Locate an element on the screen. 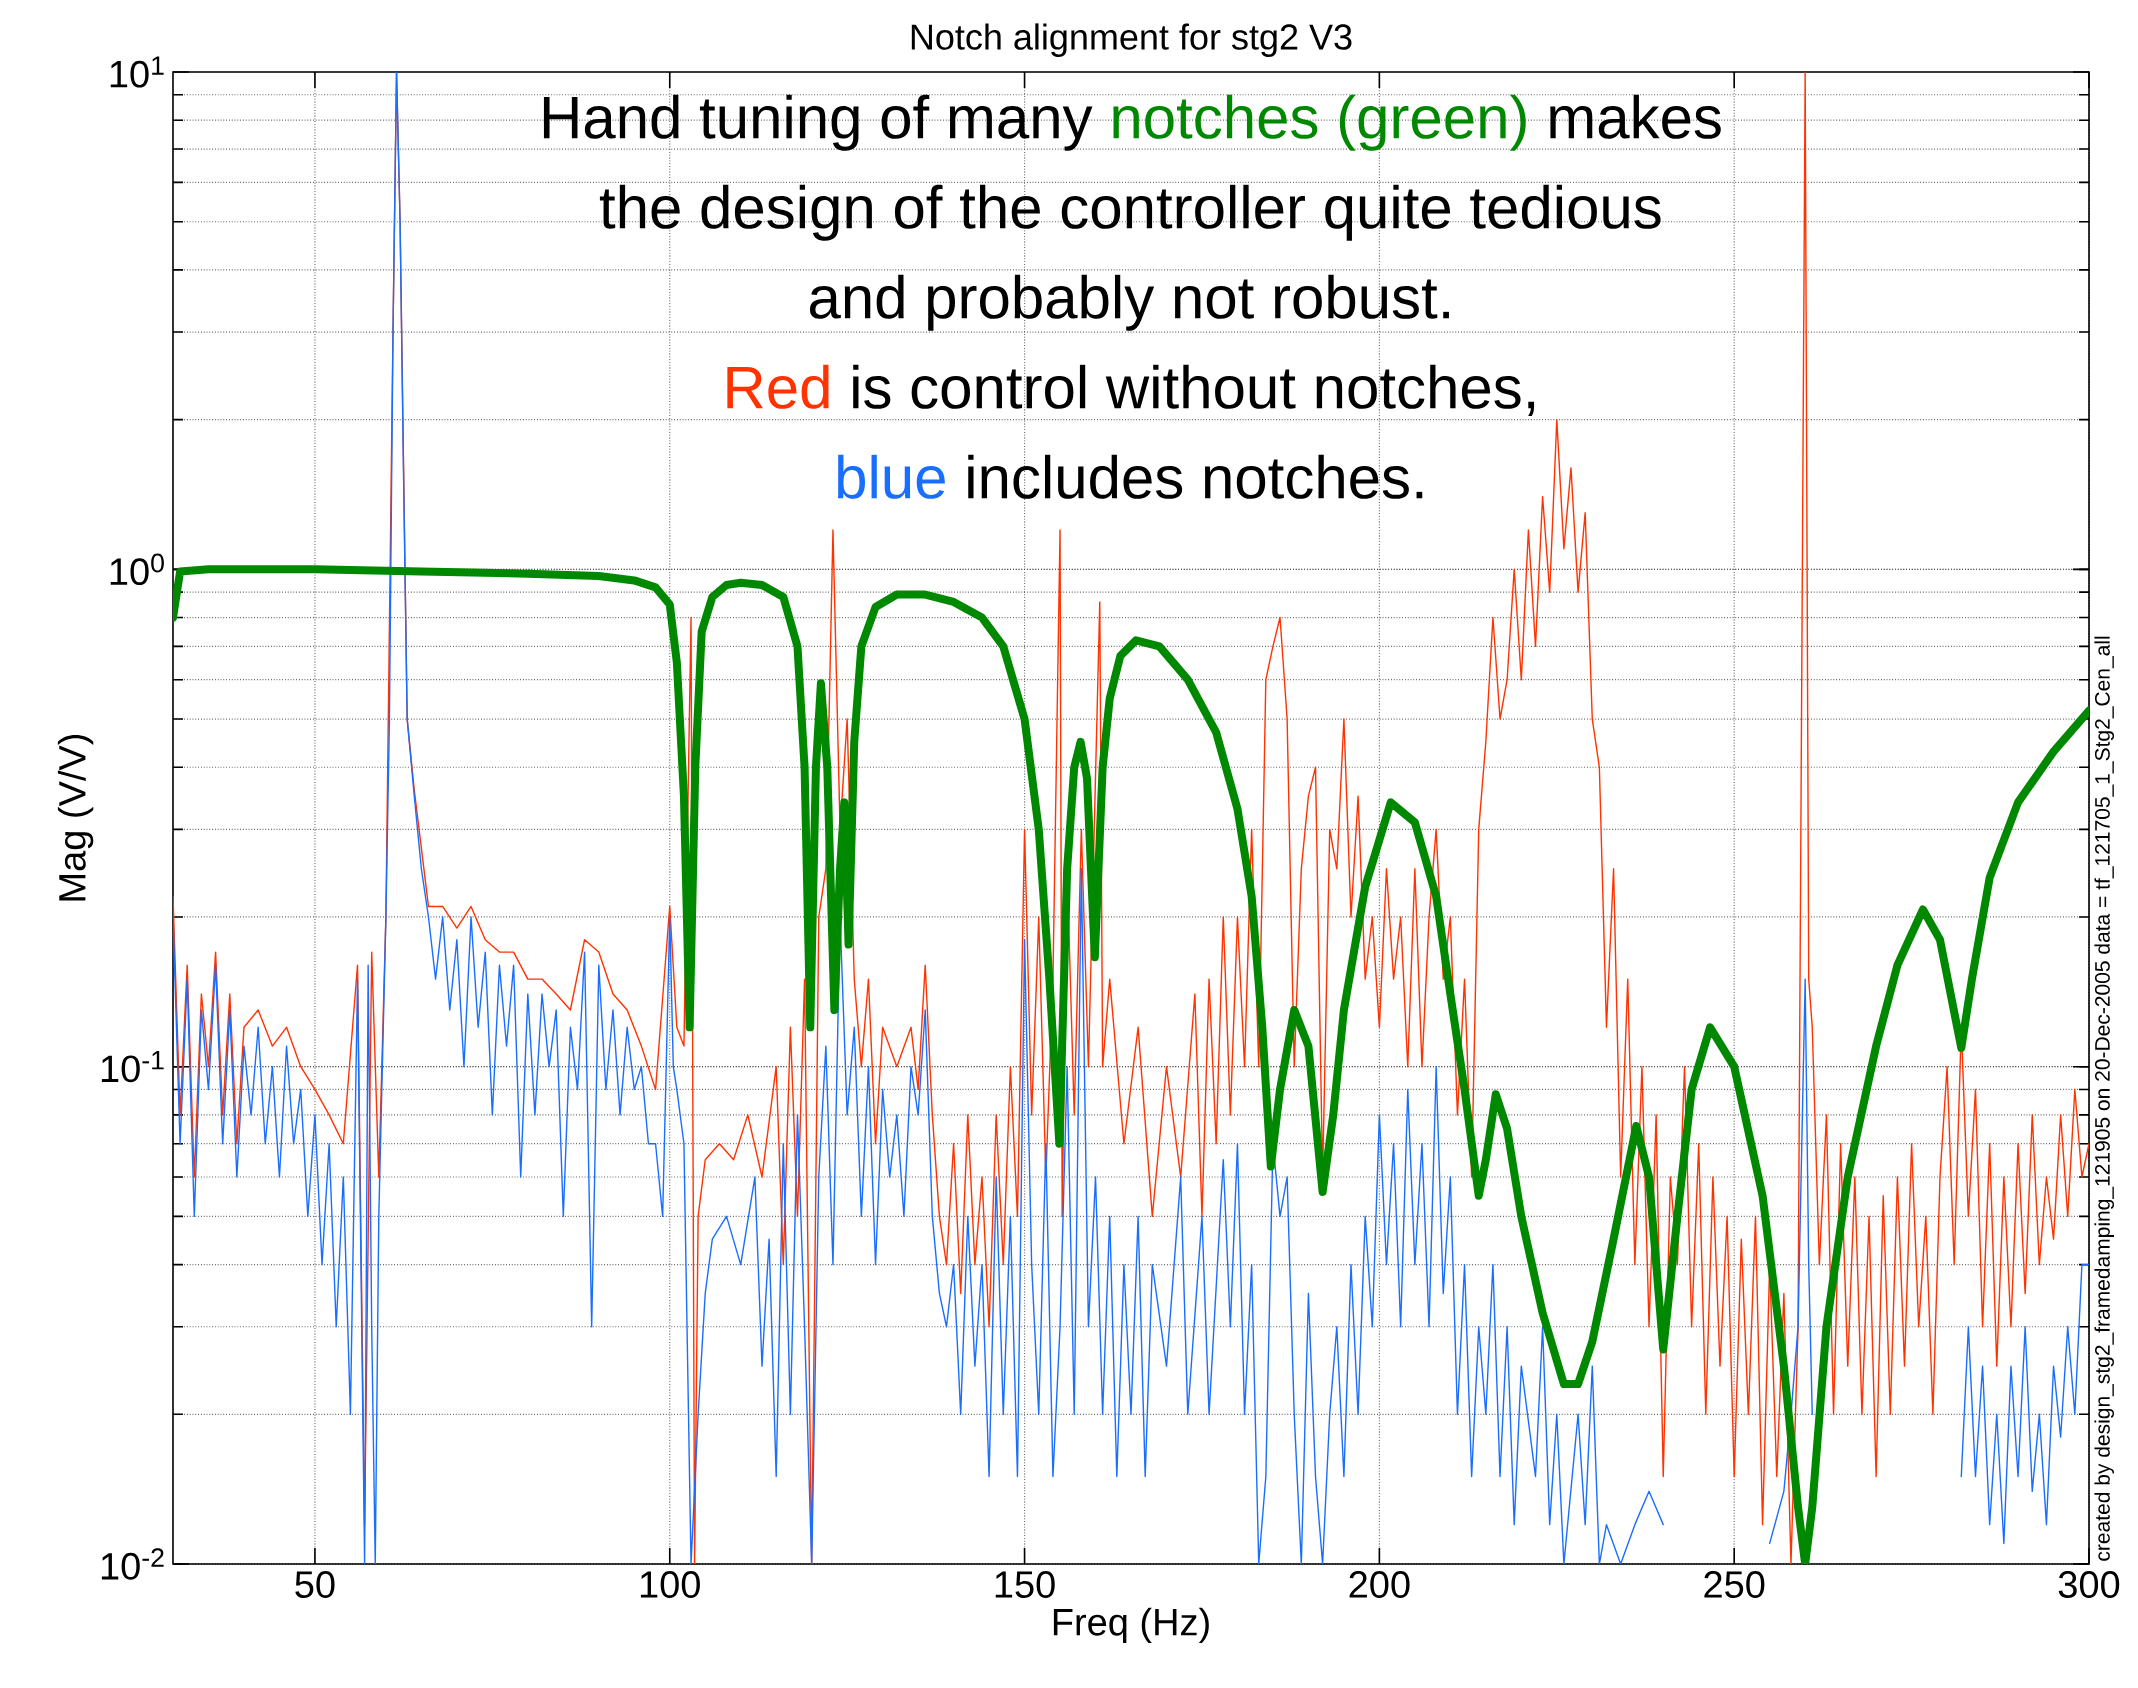 Image resolution: width=2138 pixels, height=1688 pixels. x-tick-label: 250 is located at coordinates (1734, 1584).